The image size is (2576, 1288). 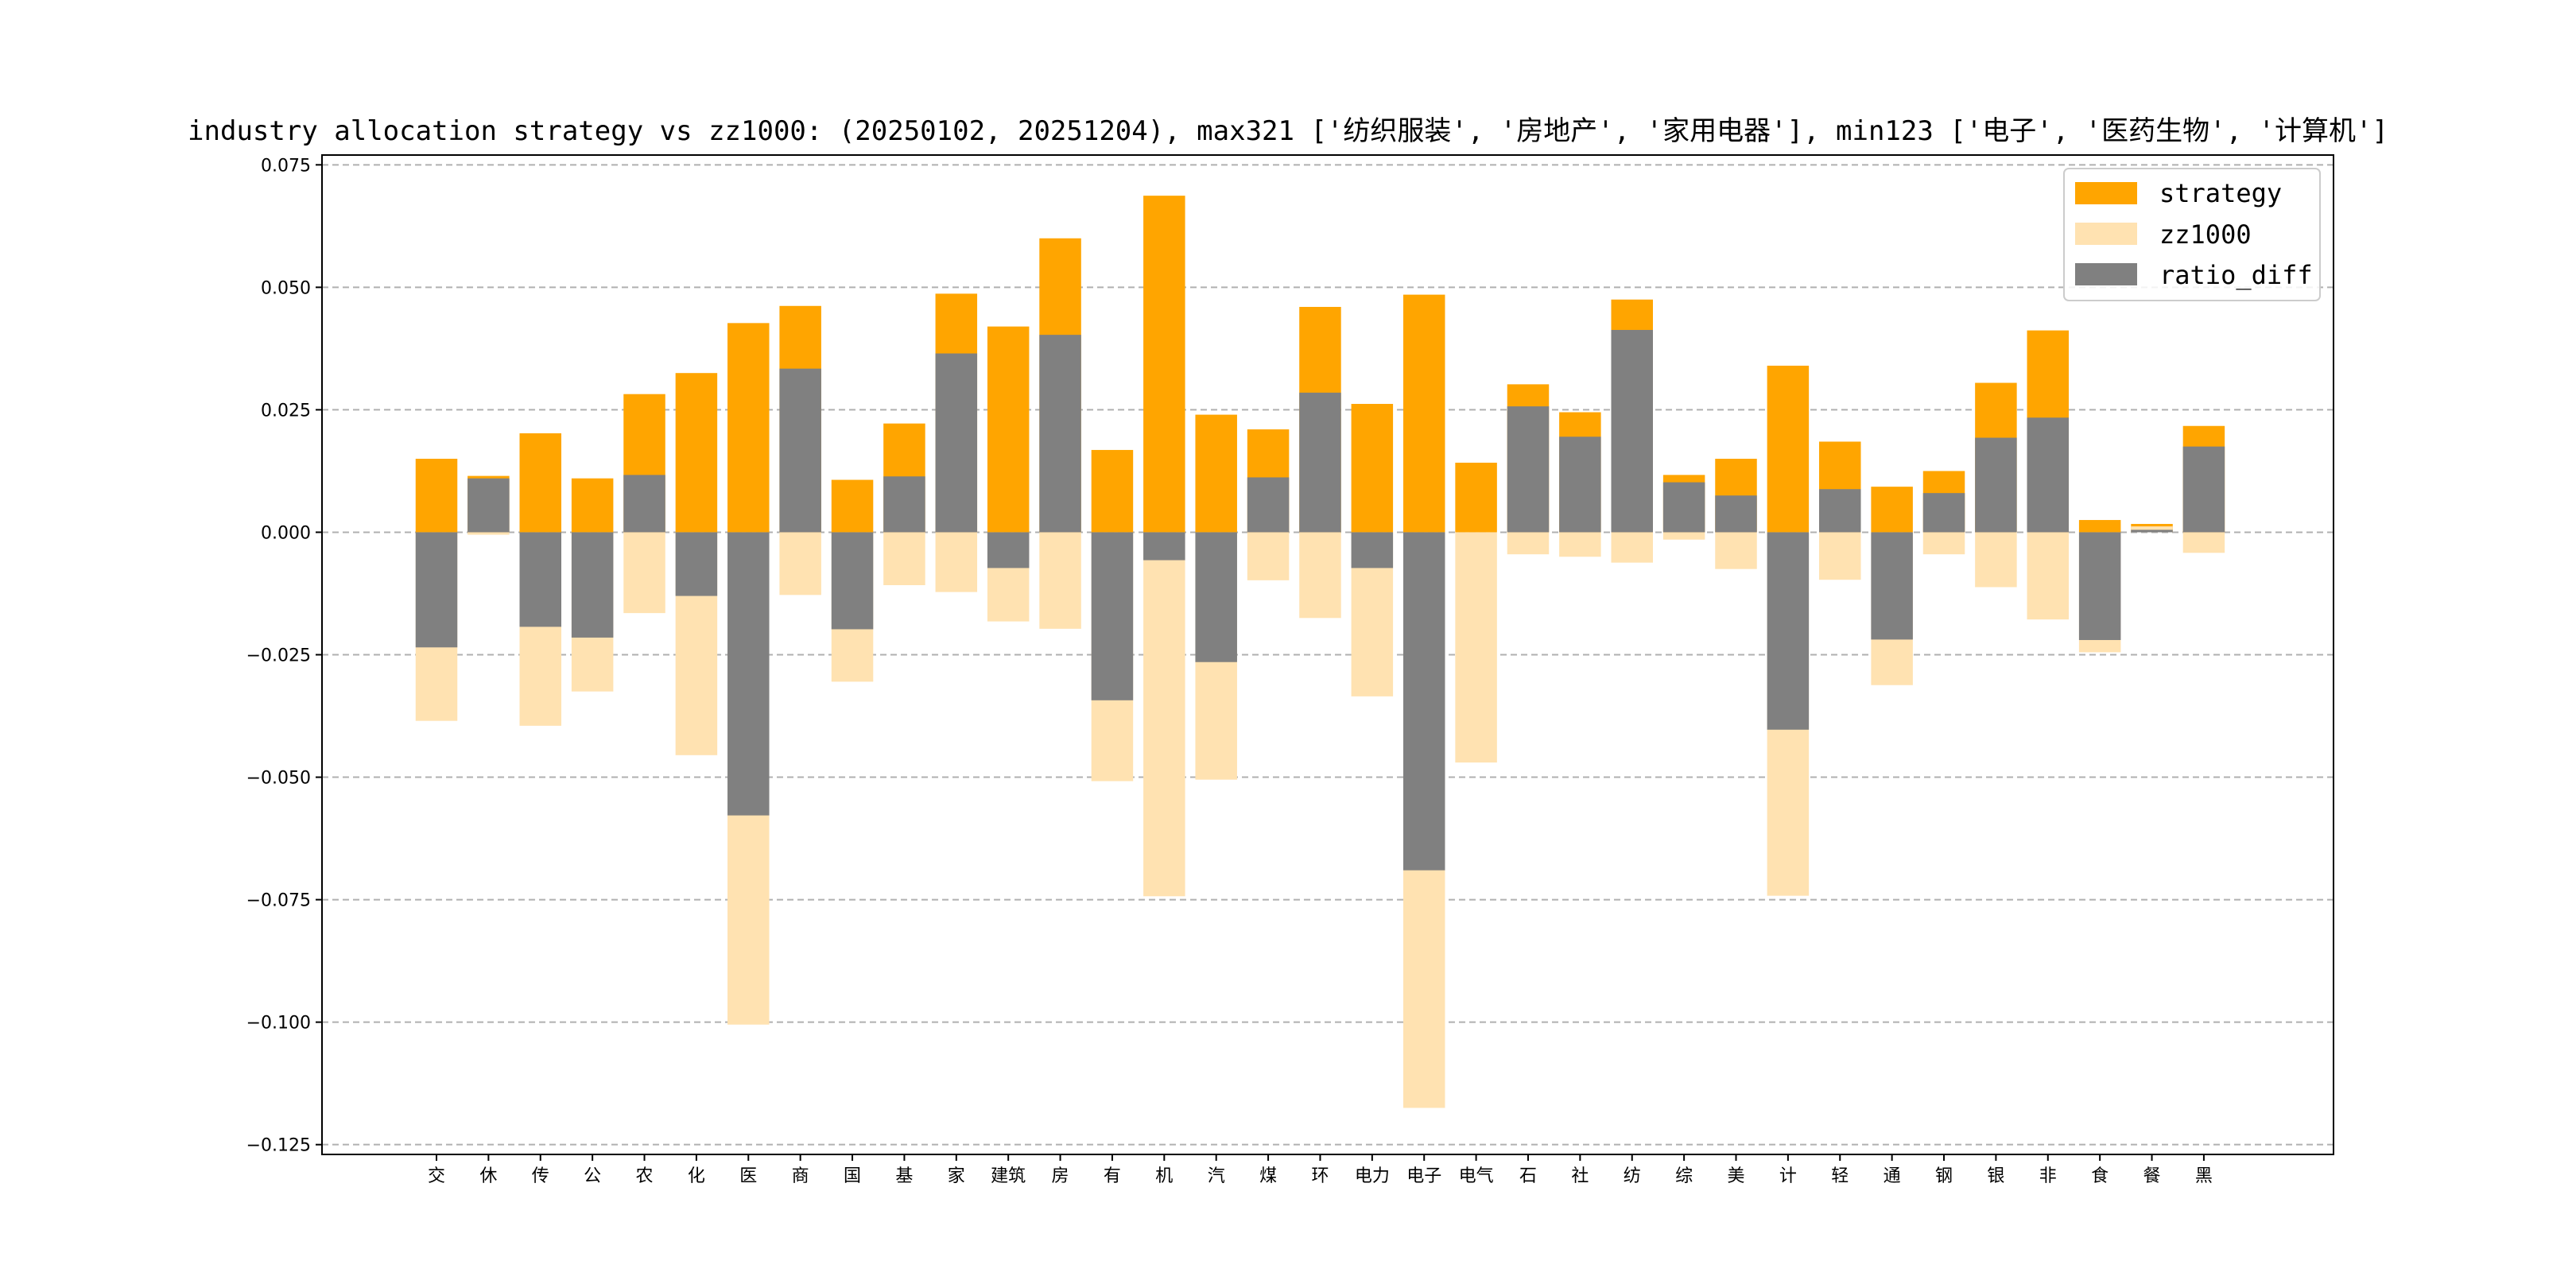 I want to click on y-tick-label: −0.025, so click(x=279, y=656).